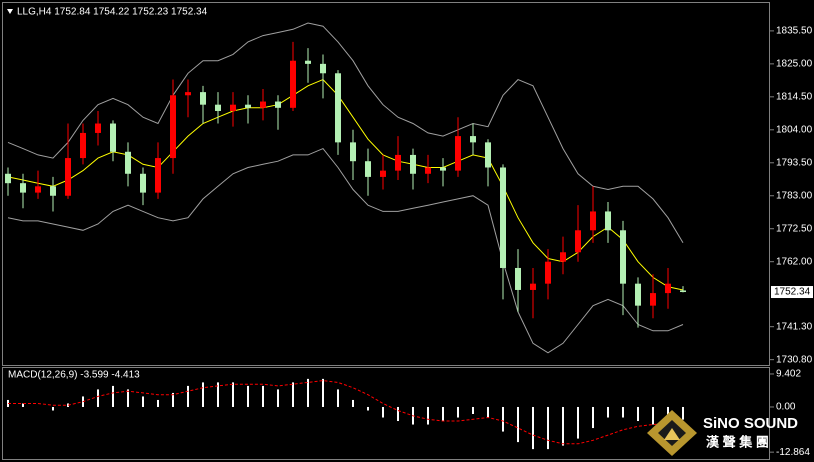  What do you see at coordinates (793, 452) in the screenshot?
I see `y-tick-label: -12.864` at bounding box center [793, 452].